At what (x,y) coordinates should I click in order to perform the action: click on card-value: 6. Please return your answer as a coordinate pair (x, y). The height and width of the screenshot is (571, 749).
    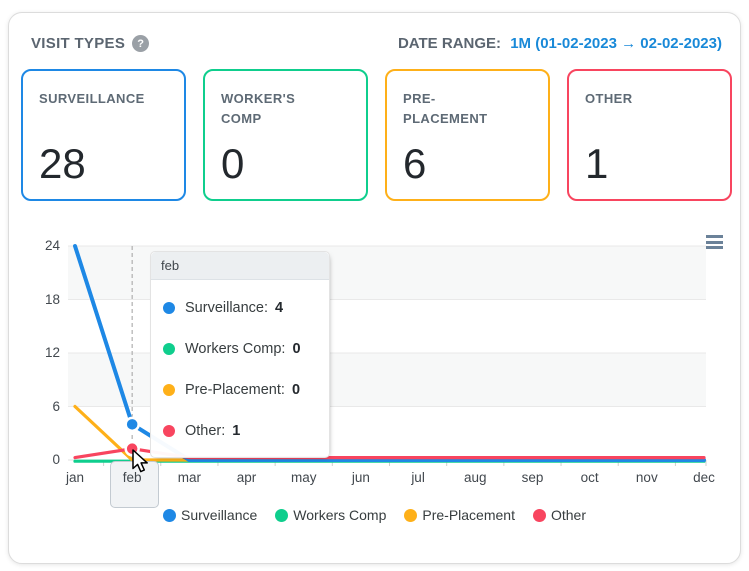
    Looking at the image, I should click on (415, 163).